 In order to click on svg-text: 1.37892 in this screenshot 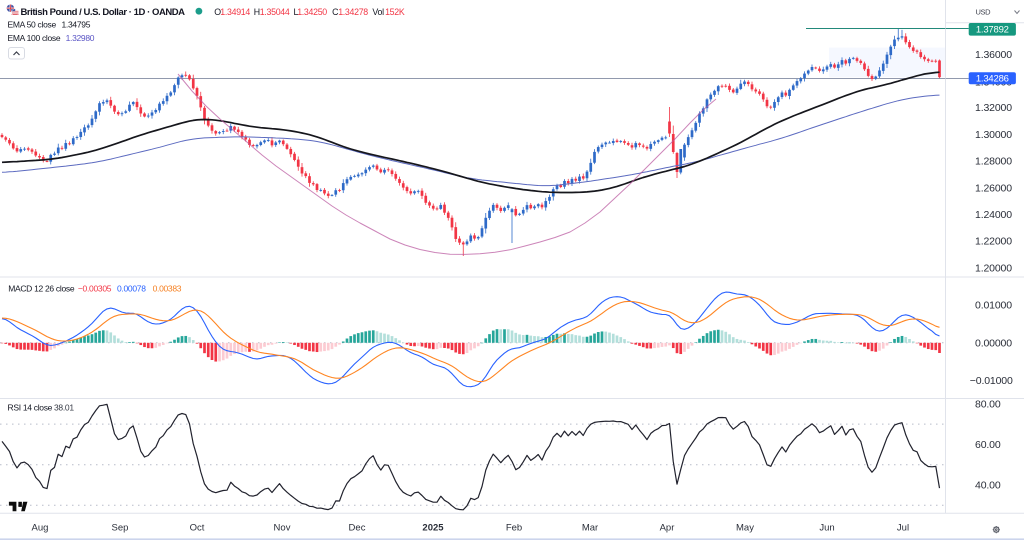, I will do `click(992, 30)`.